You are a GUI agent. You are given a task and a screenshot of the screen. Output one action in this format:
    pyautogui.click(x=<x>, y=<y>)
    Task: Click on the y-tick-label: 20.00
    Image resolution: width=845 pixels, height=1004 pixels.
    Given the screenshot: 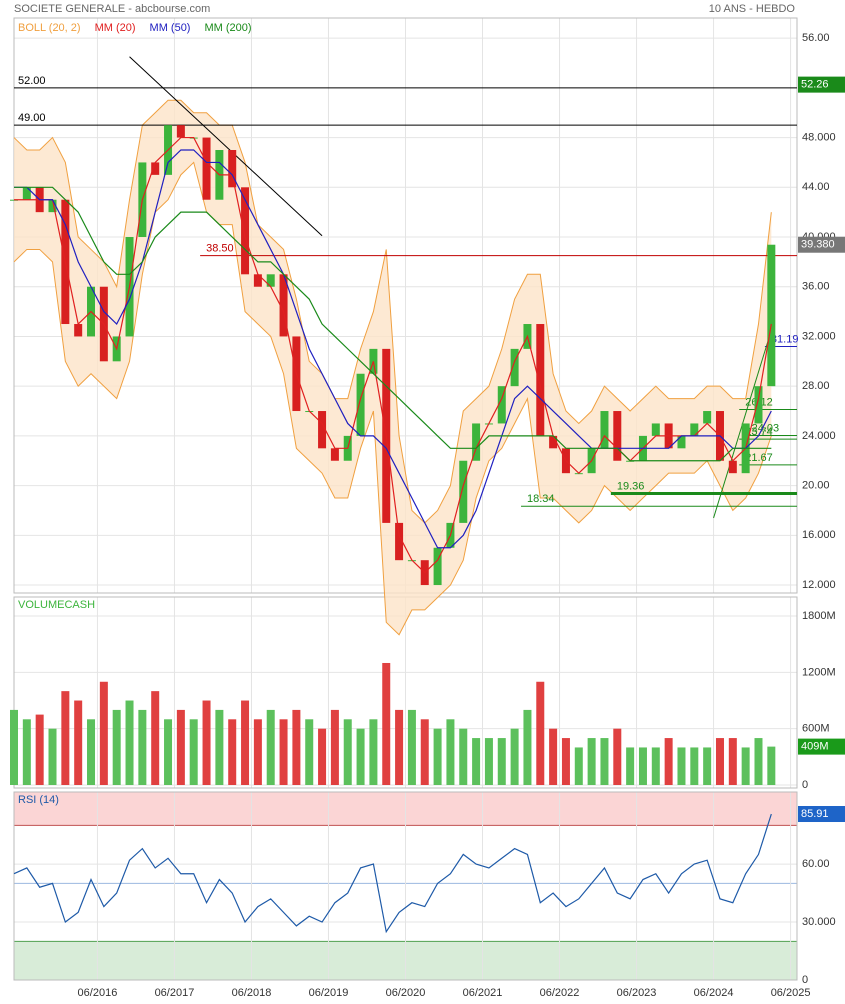 What is the action you would take?
    pyautogui.click(x=816, y=486)
    